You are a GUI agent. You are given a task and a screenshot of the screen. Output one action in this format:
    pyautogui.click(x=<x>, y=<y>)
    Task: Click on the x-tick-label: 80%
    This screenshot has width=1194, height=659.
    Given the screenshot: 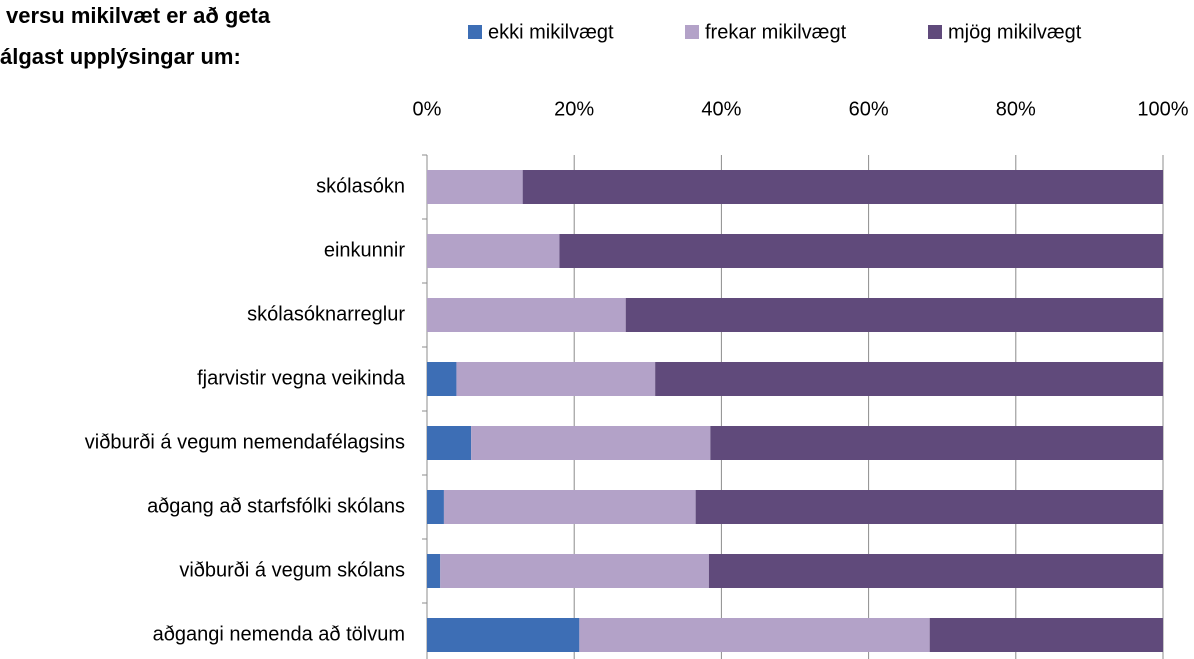 What is the action you would take?
    pyautogui.click(x=1016, y=109)
    